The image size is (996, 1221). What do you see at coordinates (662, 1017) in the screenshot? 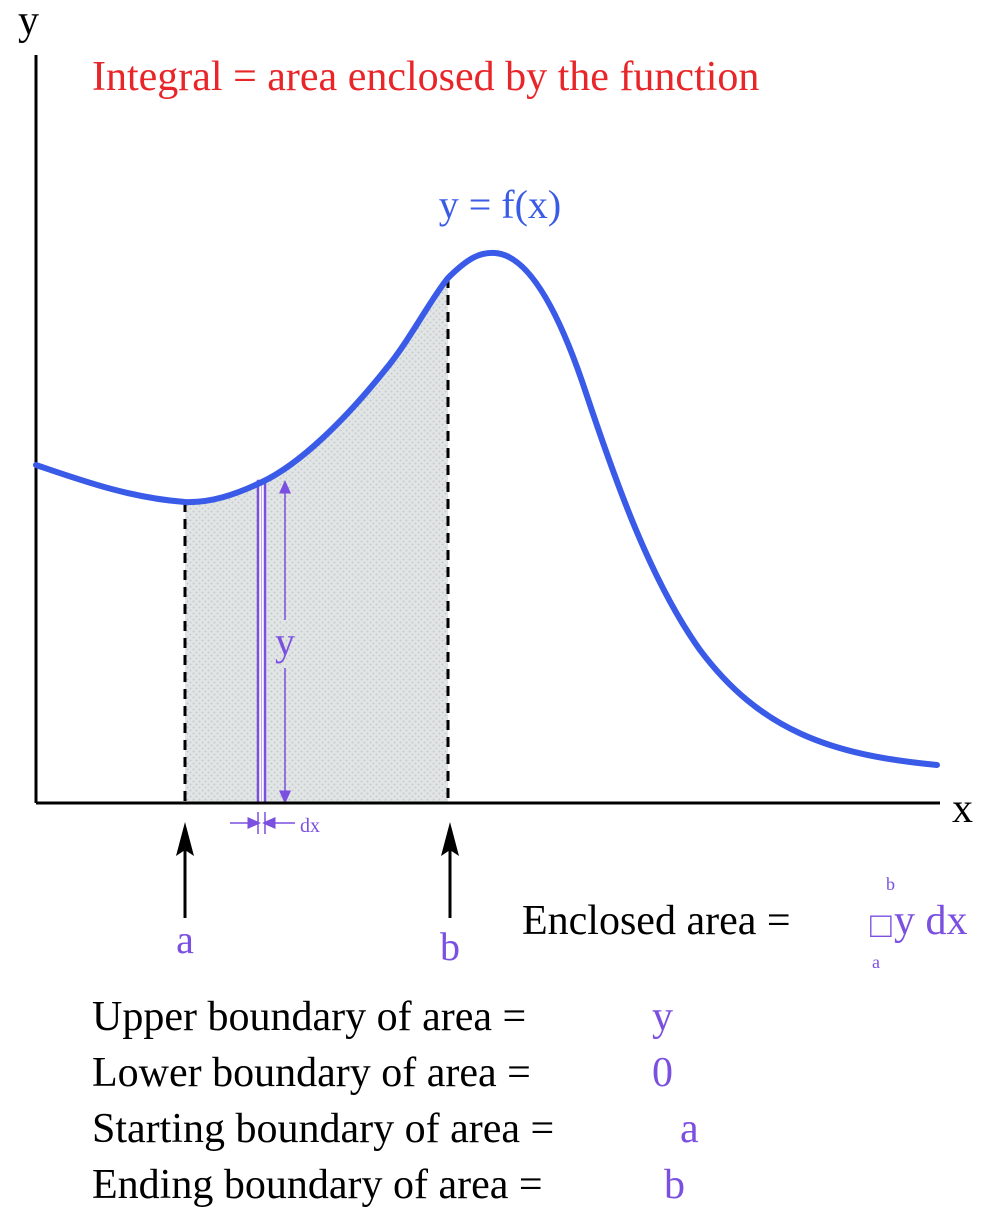
I see `boundary-upper-value: y` at bounding box center [662, 1017].